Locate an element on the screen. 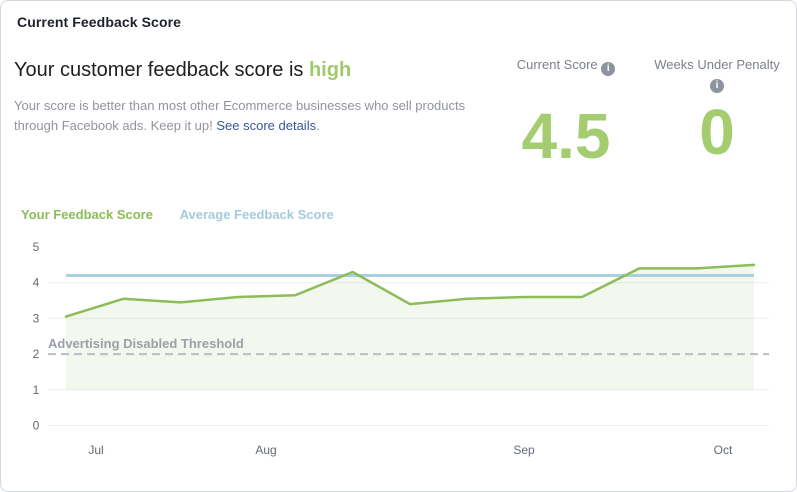  x-axis-month-label: Sep is located at coordinates (524, 450).